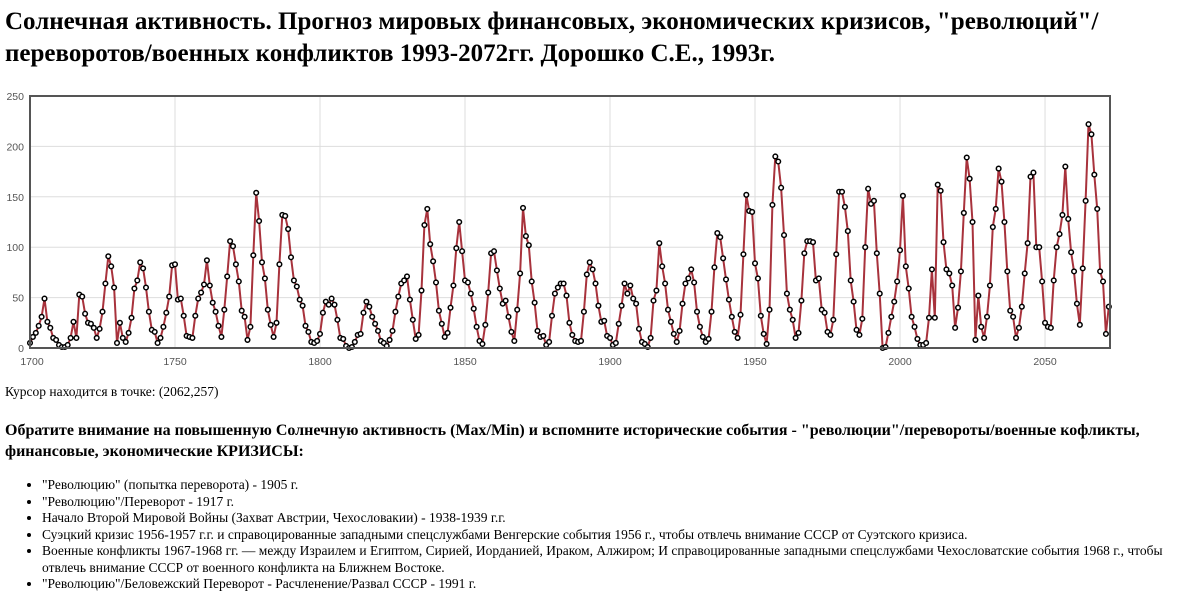  Describe the element at coordinates (15, 248) in the screenshot. I see `y-tick-label: 100` at that location.